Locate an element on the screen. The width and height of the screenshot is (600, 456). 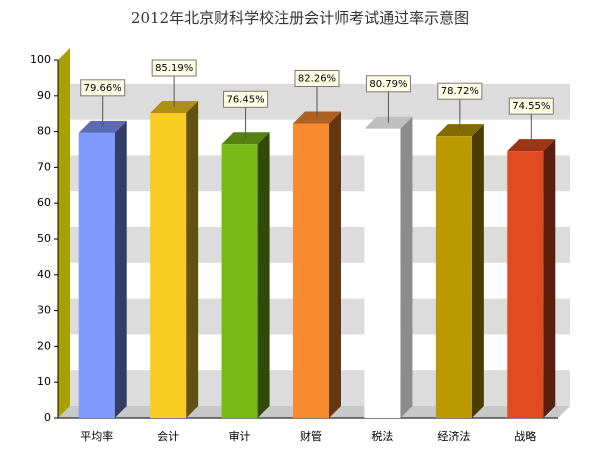
y-tick-label: 70 is located at coordinates (44, 166).